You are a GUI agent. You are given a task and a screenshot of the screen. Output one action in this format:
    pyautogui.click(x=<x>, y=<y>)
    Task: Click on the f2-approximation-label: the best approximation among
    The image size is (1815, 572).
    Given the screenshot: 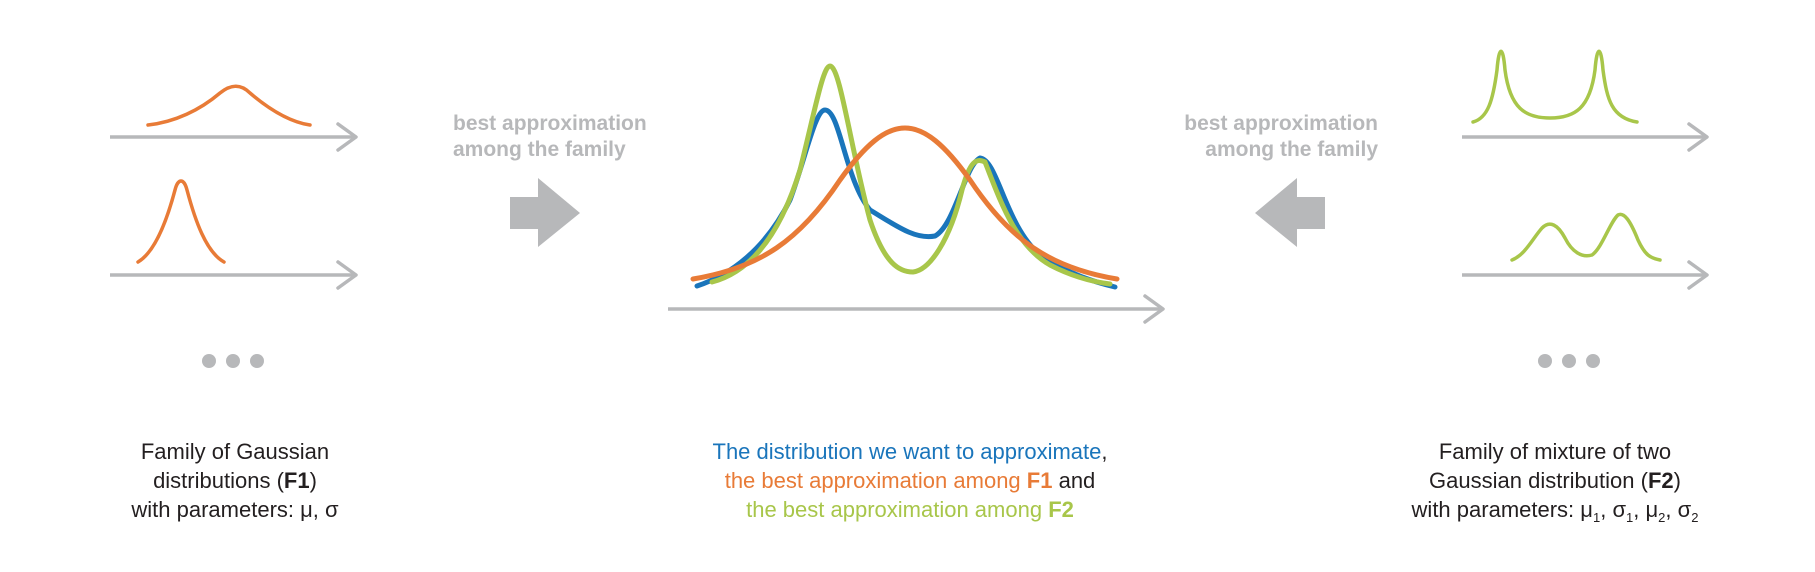 What is the action you would take?
    pyautogui.click(x=897, y=509)
    